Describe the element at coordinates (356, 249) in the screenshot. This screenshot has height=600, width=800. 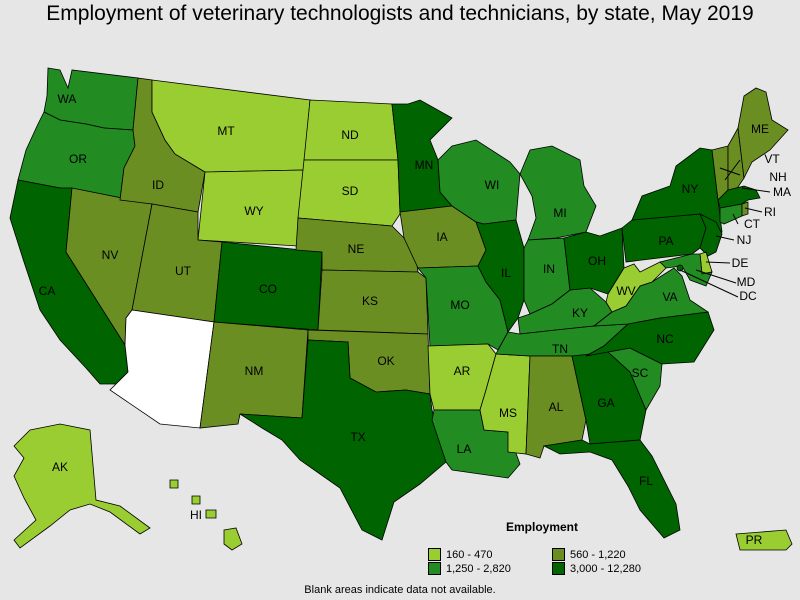
I see `state-label-NE: NE` at that location.